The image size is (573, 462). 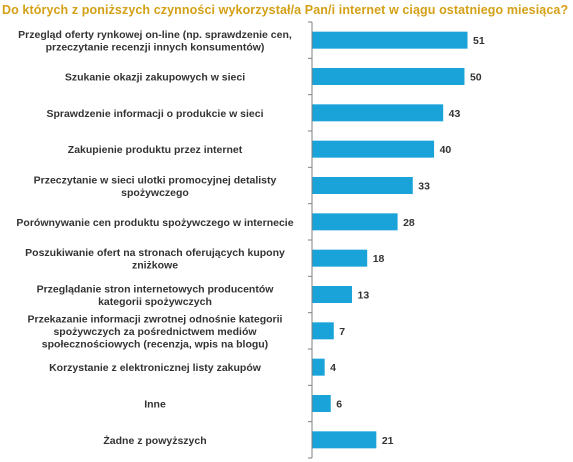 I want to click on category-label-11: Inne, so click(x=155, y=405).